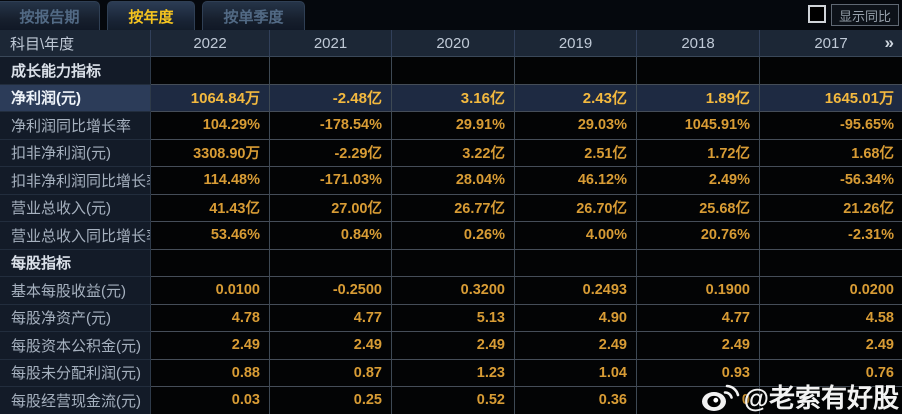  I want to click on cell-value: 2.51亿, so click(576, 153).